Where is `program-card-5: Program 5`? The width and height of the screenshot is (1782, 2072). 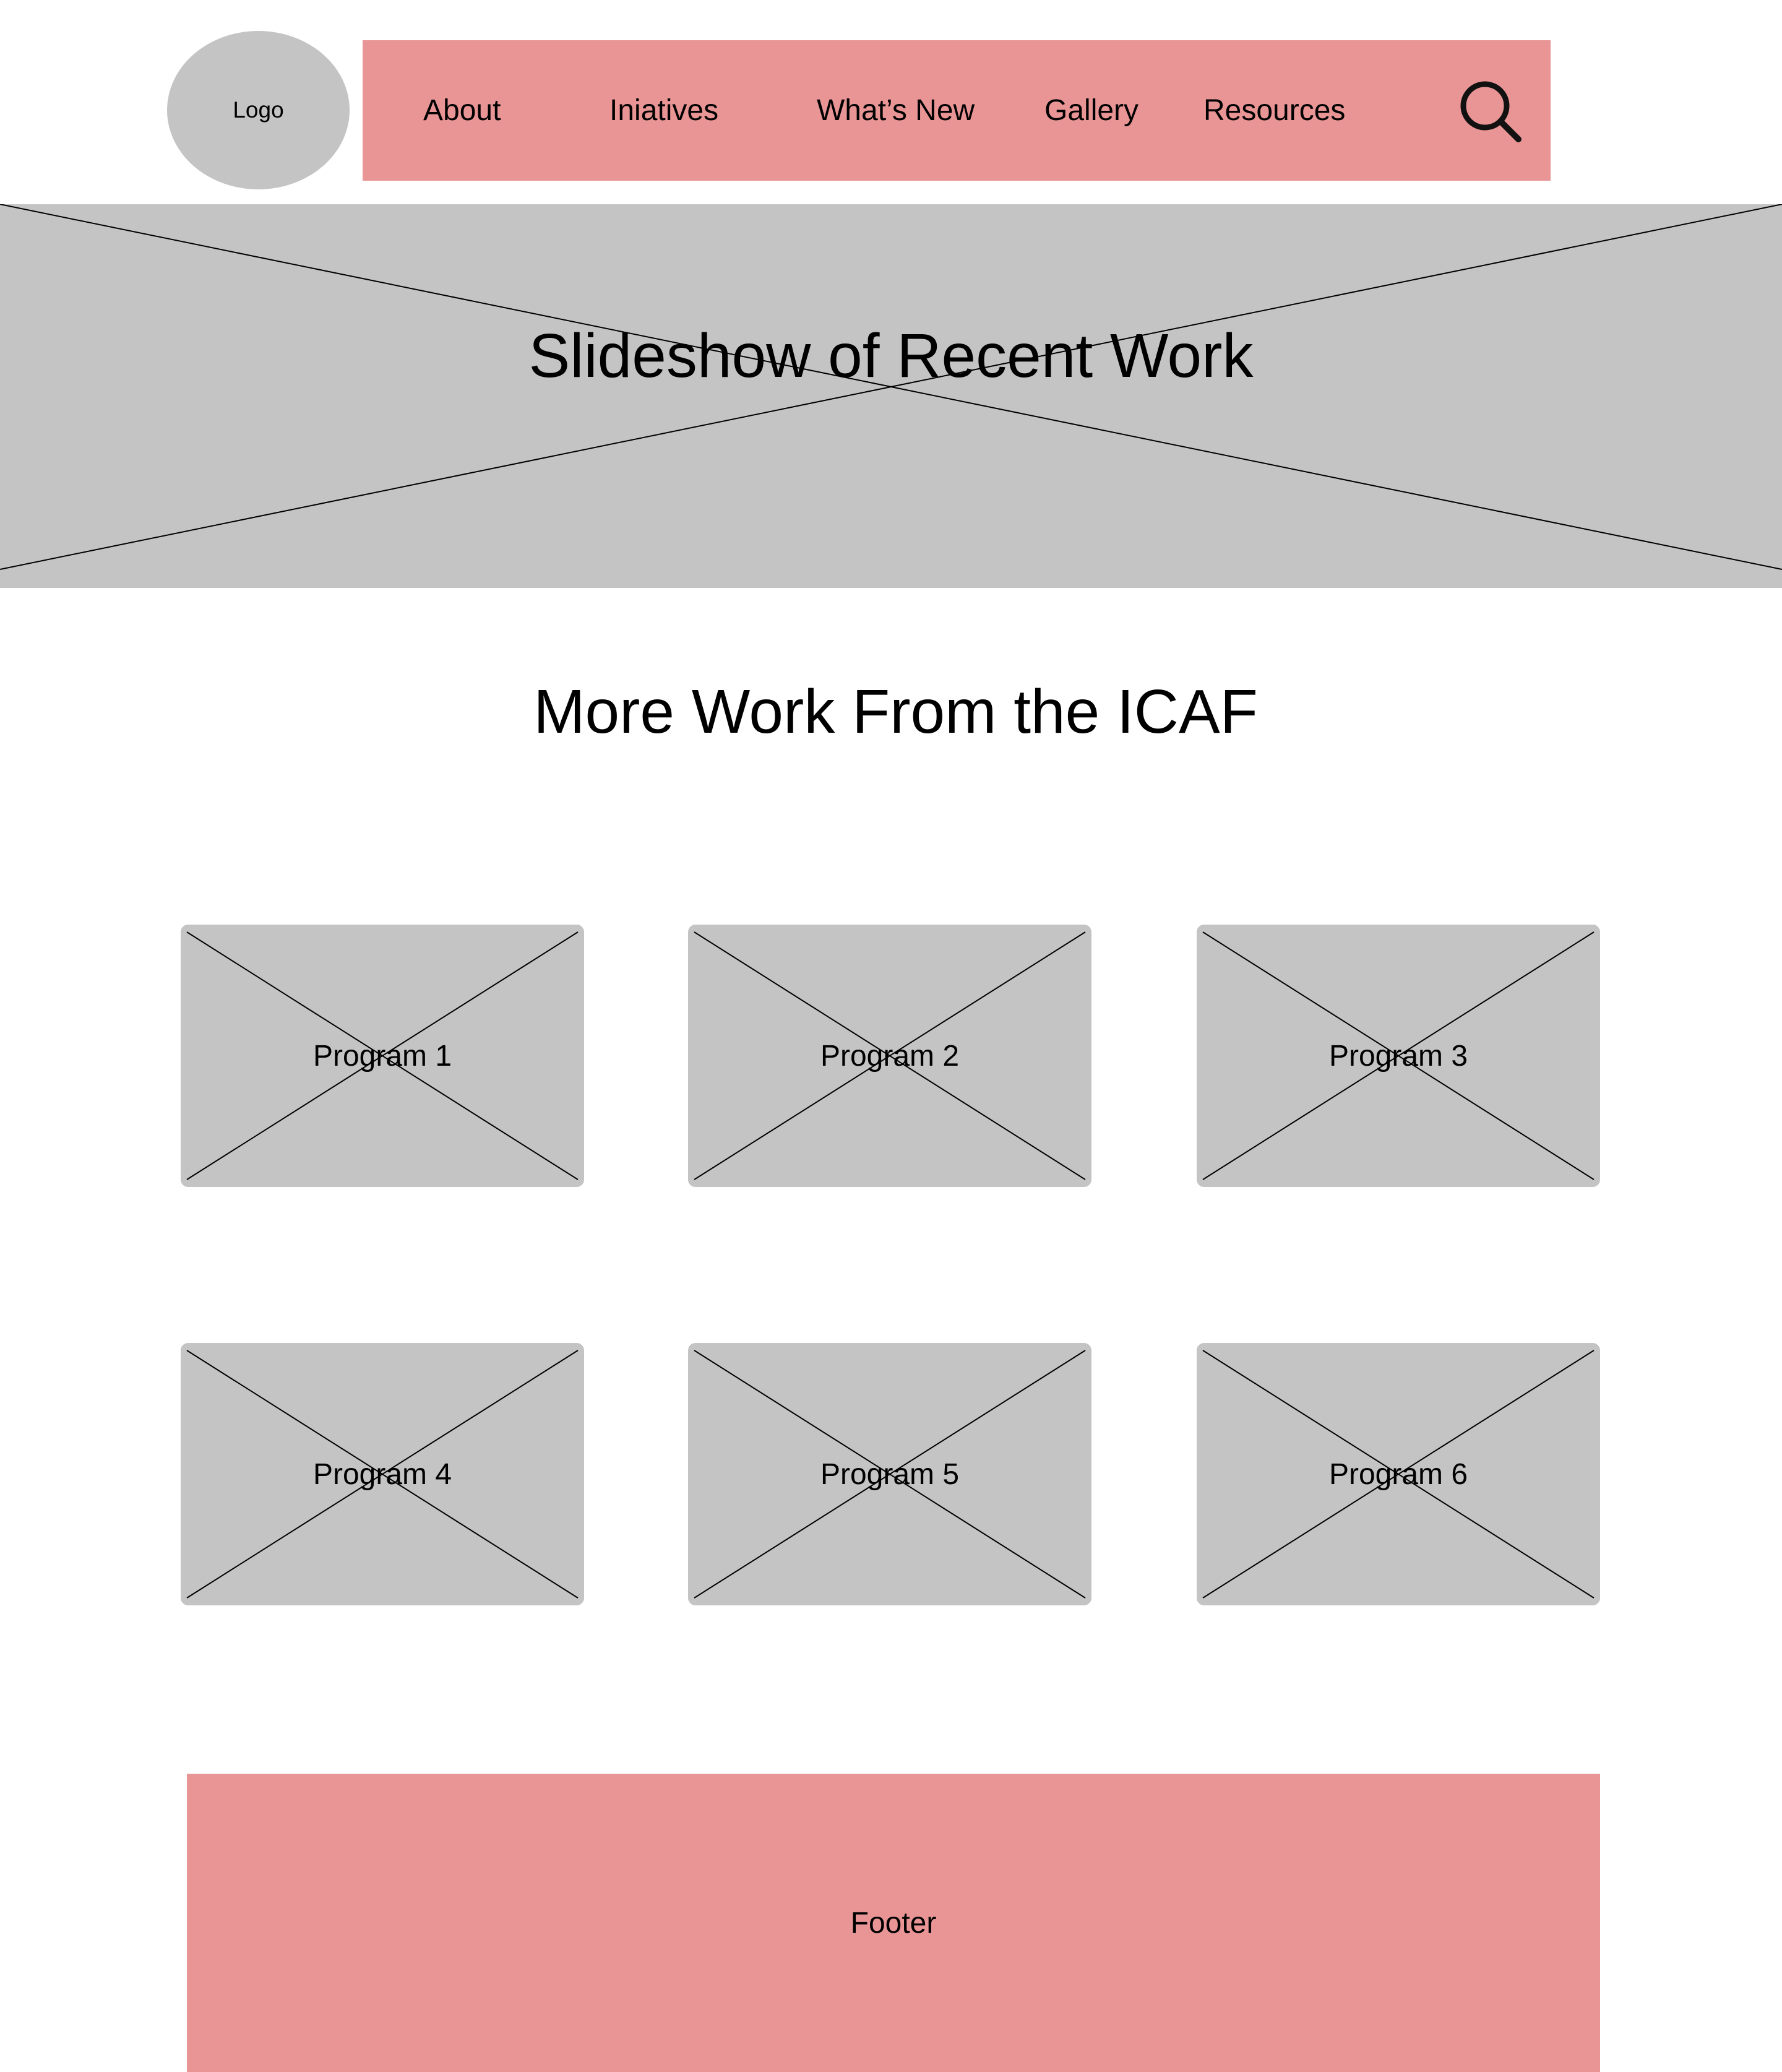
program-card-5: Program 5 is located at coordinates (889, 1474).